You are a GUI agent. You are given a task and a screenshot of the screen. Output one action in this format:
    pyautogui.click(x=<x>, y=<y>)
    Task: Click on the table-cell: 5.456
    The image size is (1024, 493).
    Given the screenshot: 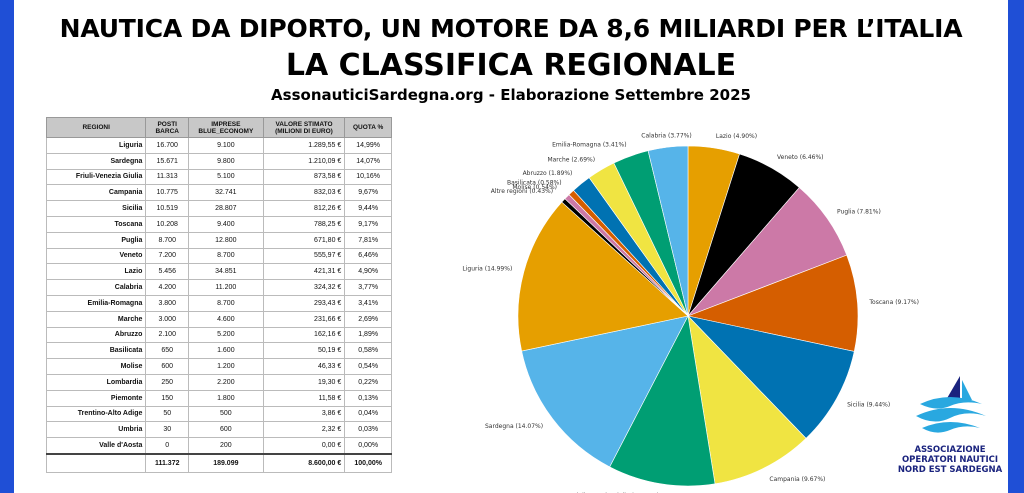 What is the action you would take?
    pyautogui.click(x=167, y=272)
    